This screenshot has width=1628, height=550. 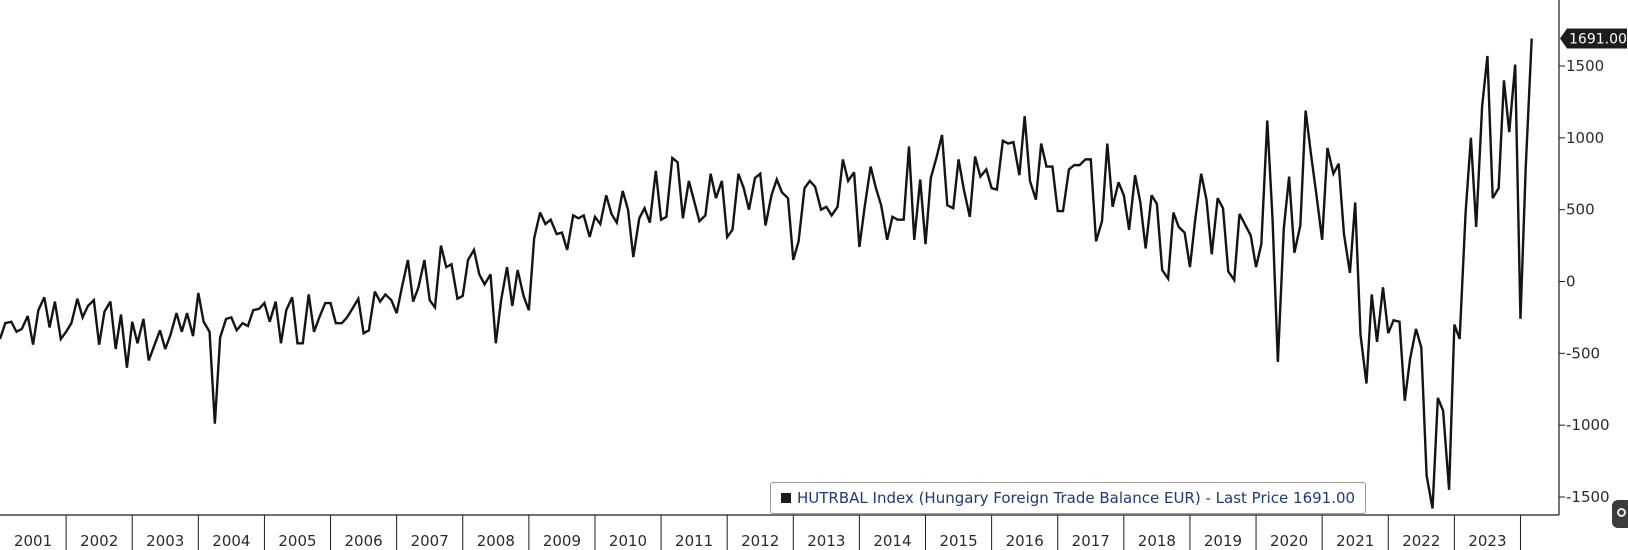 What do you see at coordinates (1223, 541) in the screenshot?
I see `x-tick-label: 2019` at bounding box center [1223, 541].